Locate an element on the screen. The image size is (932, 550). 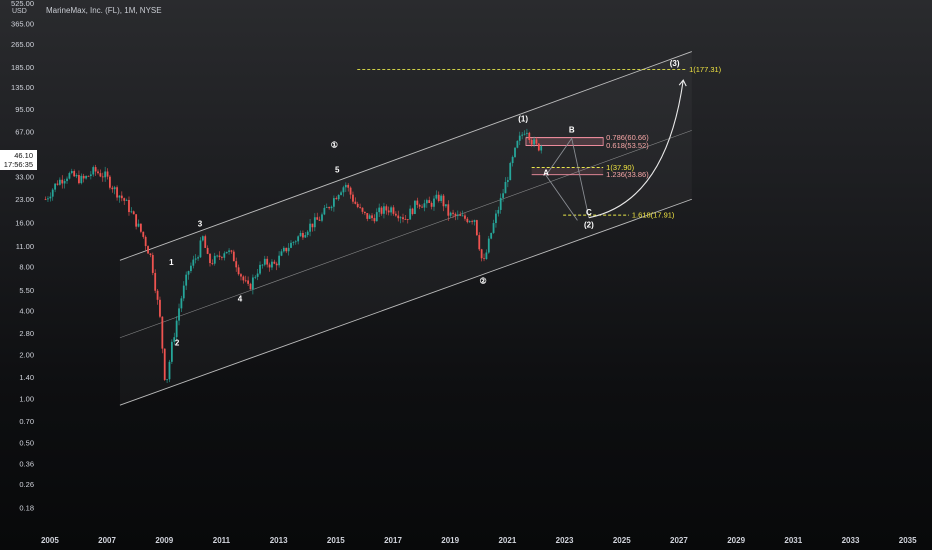
x-tick-label: 2005 is located at coordinates (50, 540).